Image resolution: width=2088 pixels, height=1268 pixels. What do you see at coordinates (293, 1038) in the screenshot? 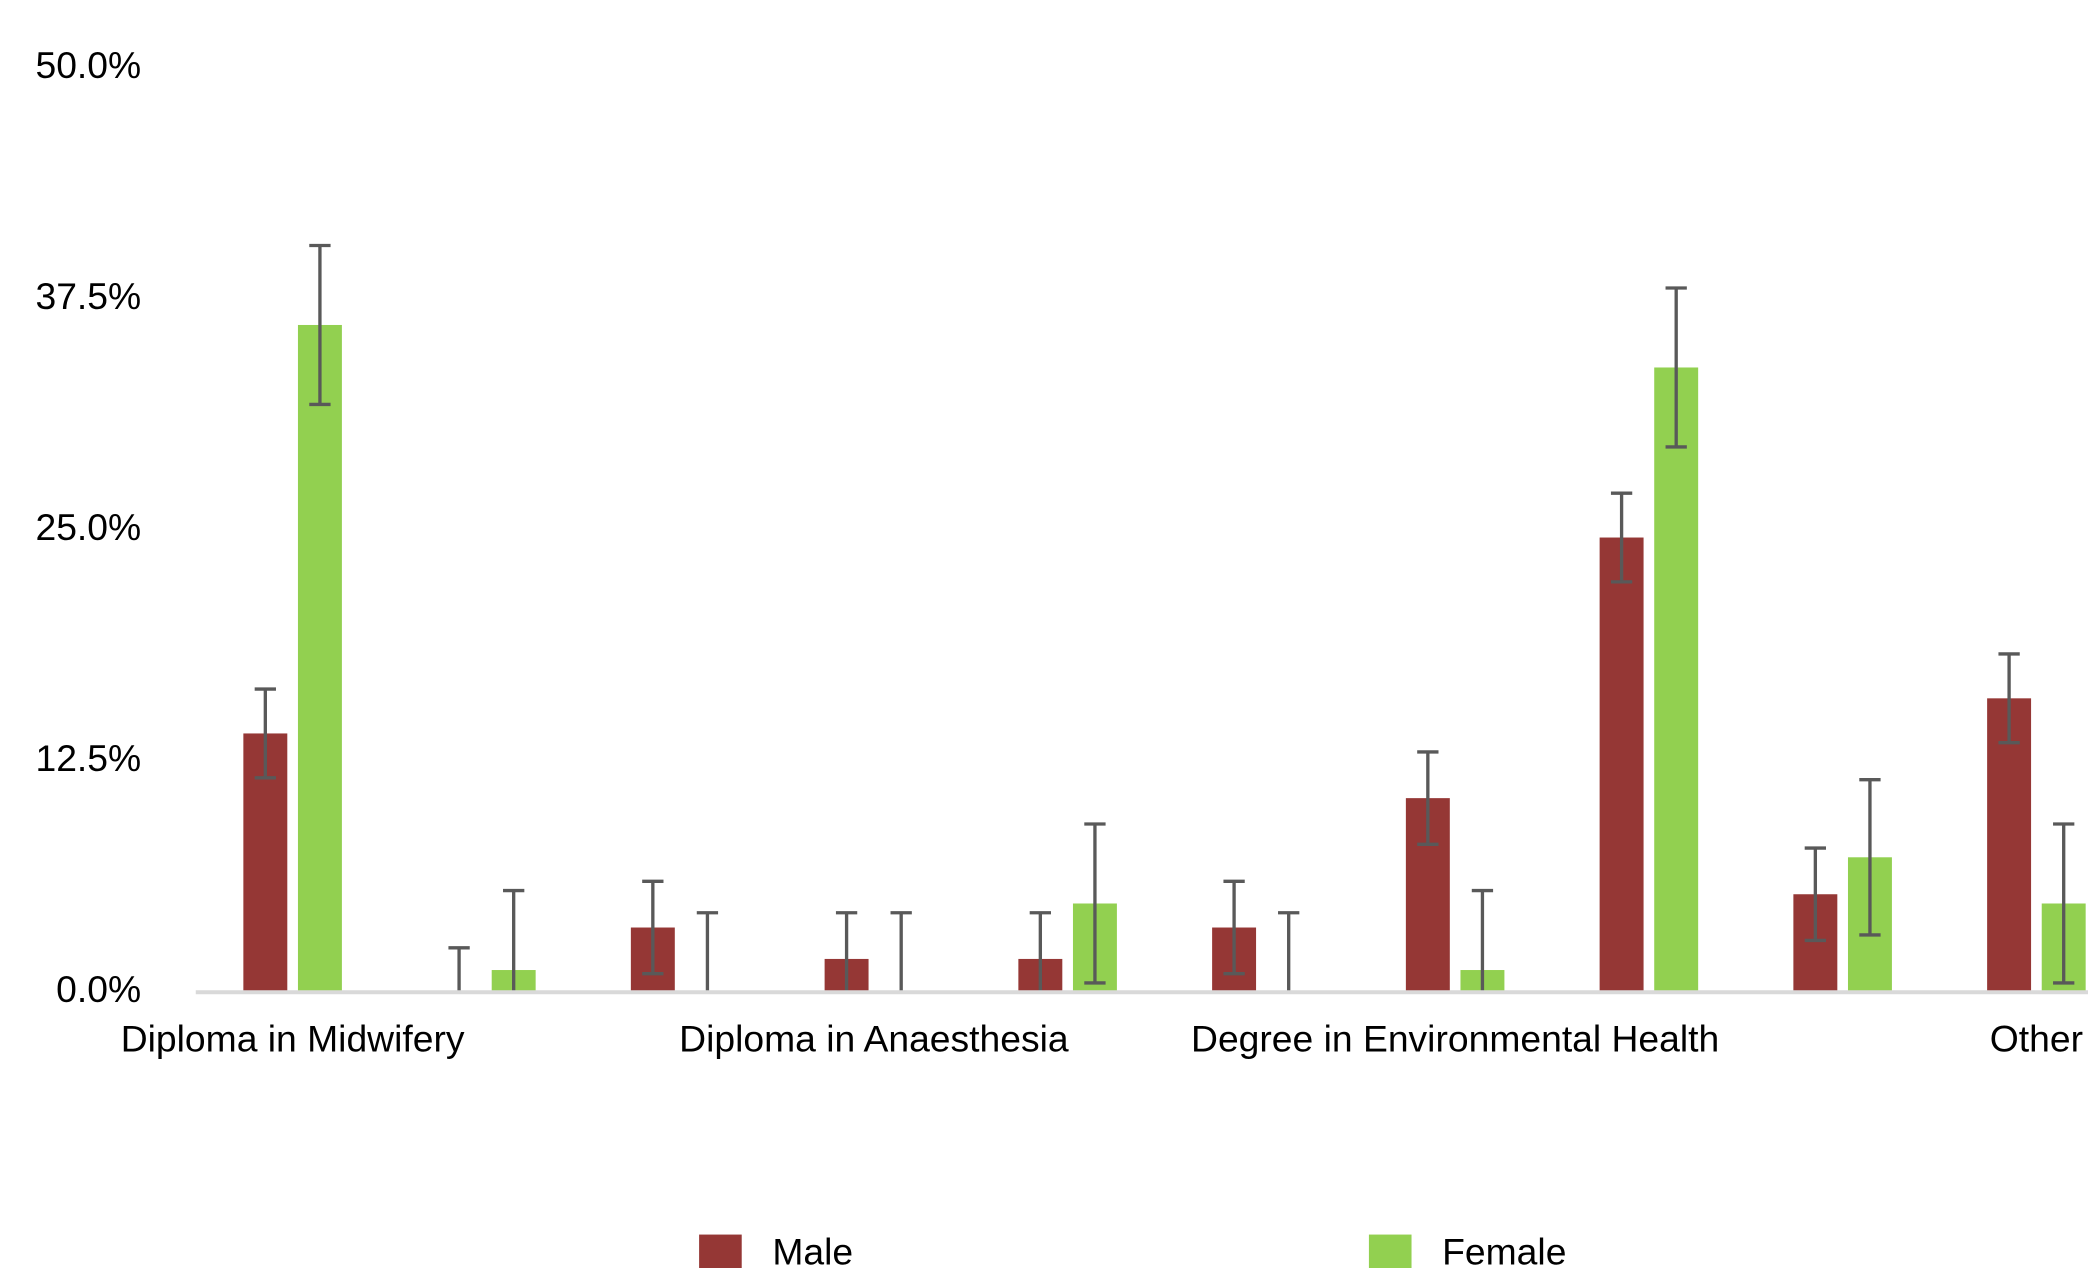
I see `x-tick-label: Diploma in Midwifery` at bounding box center [293, 1038].